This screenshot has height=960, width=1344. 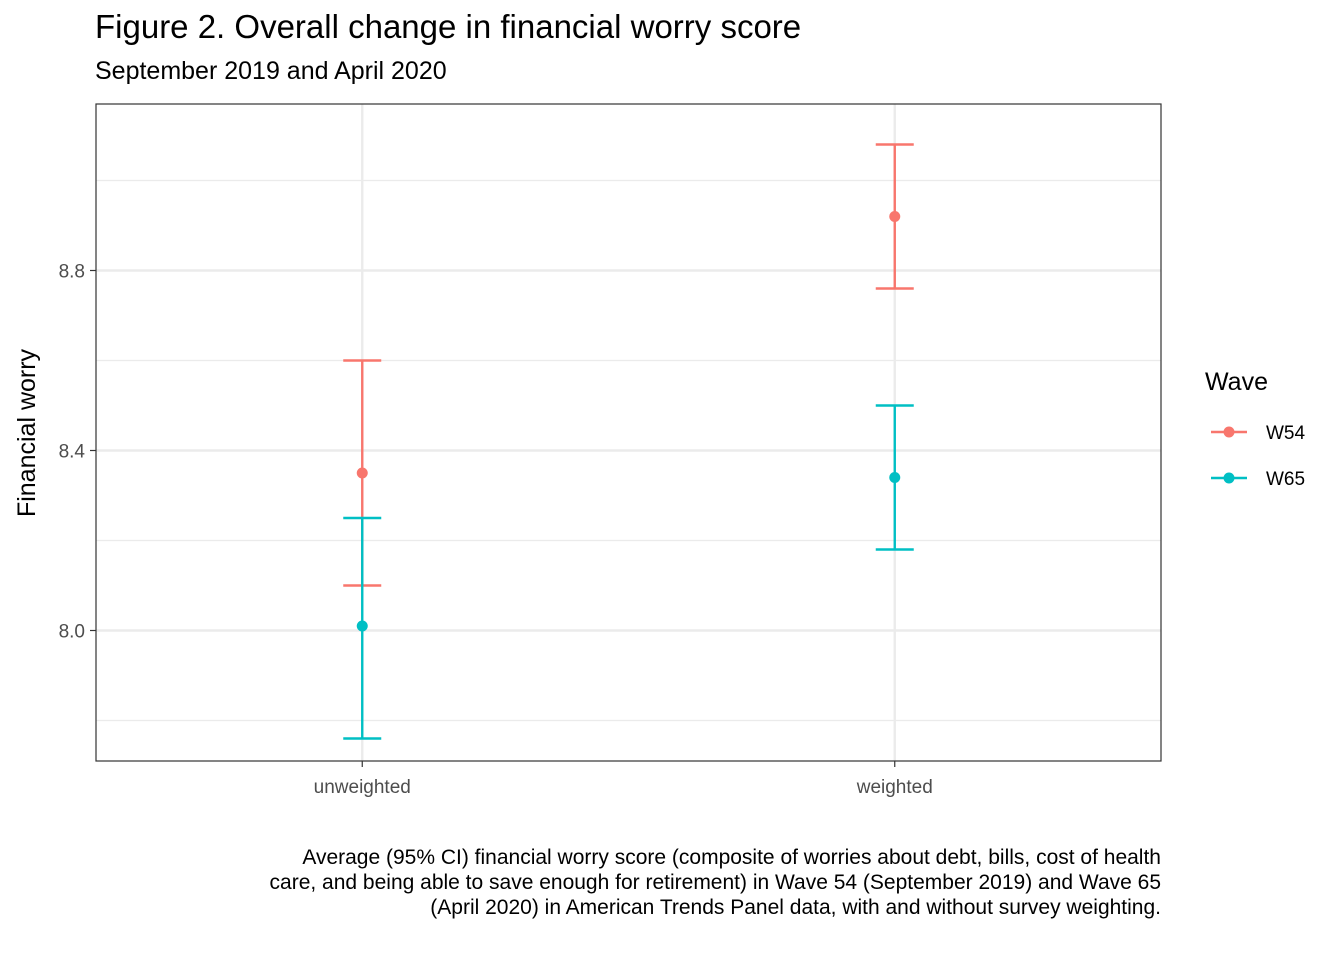 I want to click on x-tick-label: unweighted, so click(x=362, y=787).